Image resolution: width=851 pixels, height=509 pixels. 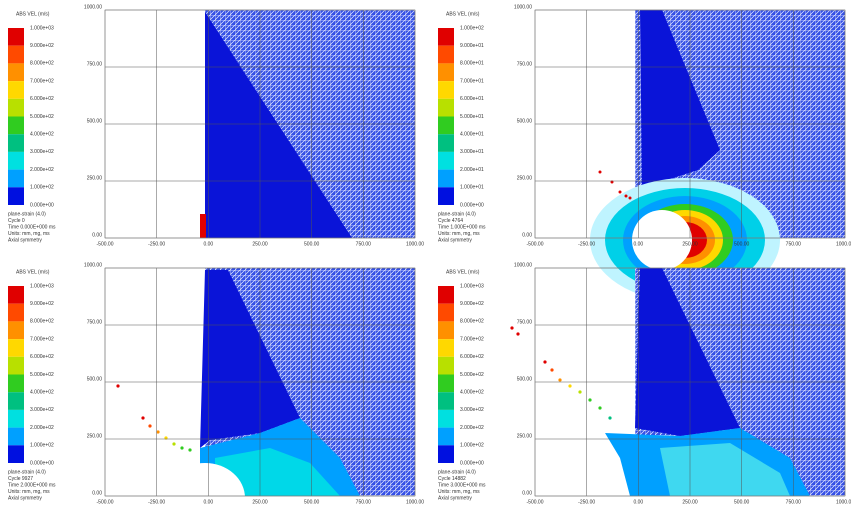 I want to click on y-tick-label: 750.00, so click(x=525, y=322).